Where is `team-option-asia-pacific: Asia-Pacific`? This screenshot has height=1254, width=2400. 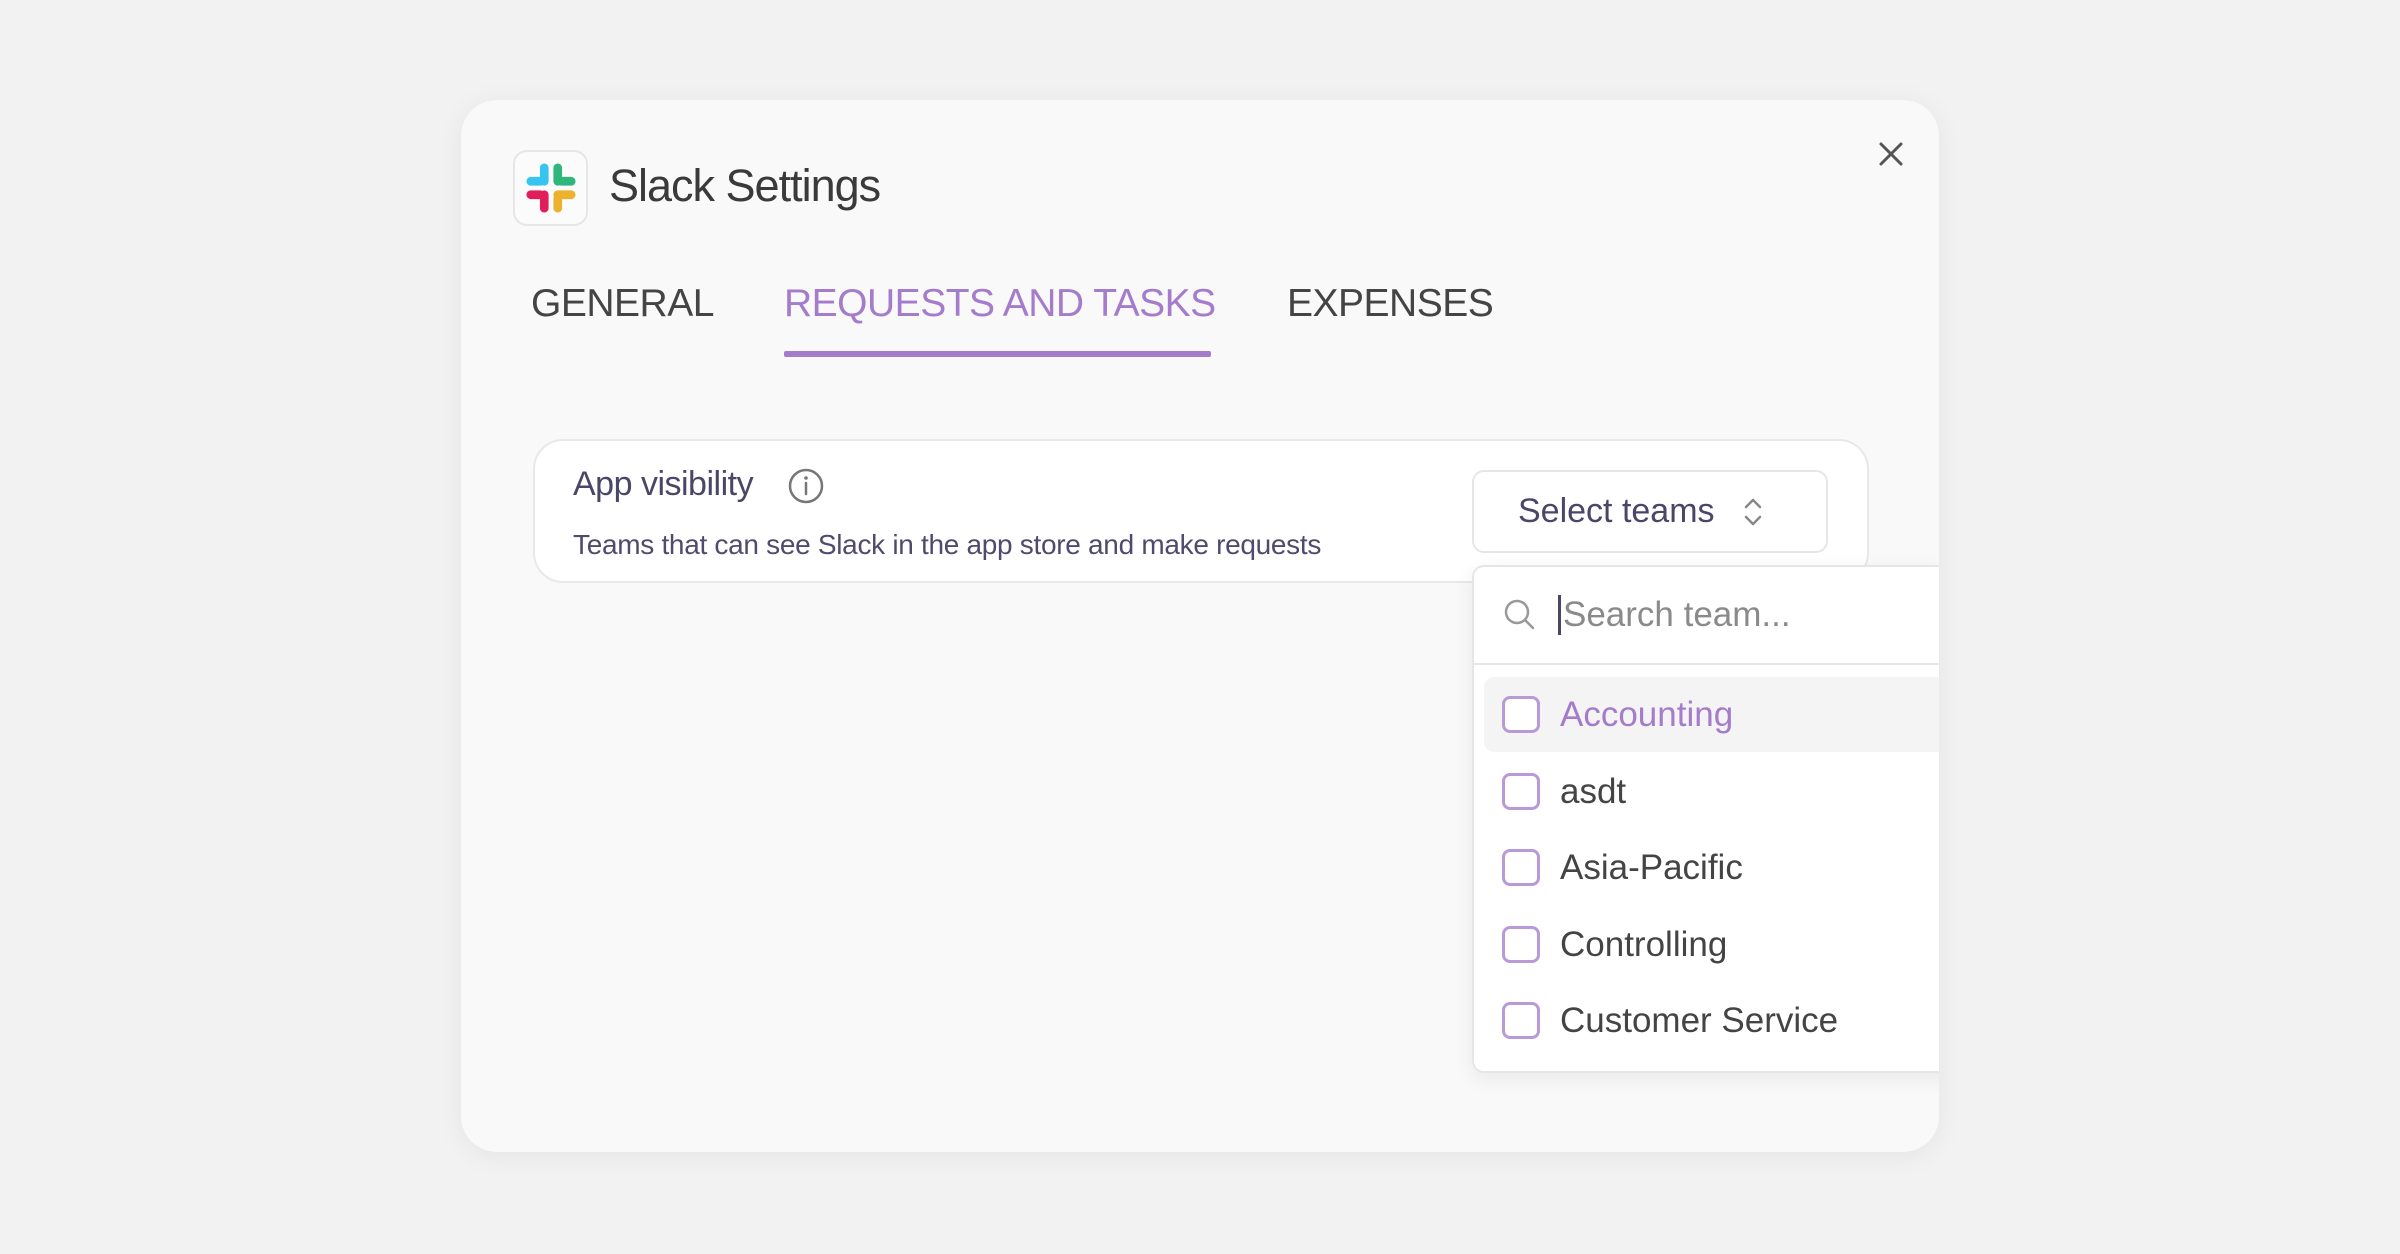
team-option-asia-pacific: Asia-Pacific is located at coordinates (1711, 867).